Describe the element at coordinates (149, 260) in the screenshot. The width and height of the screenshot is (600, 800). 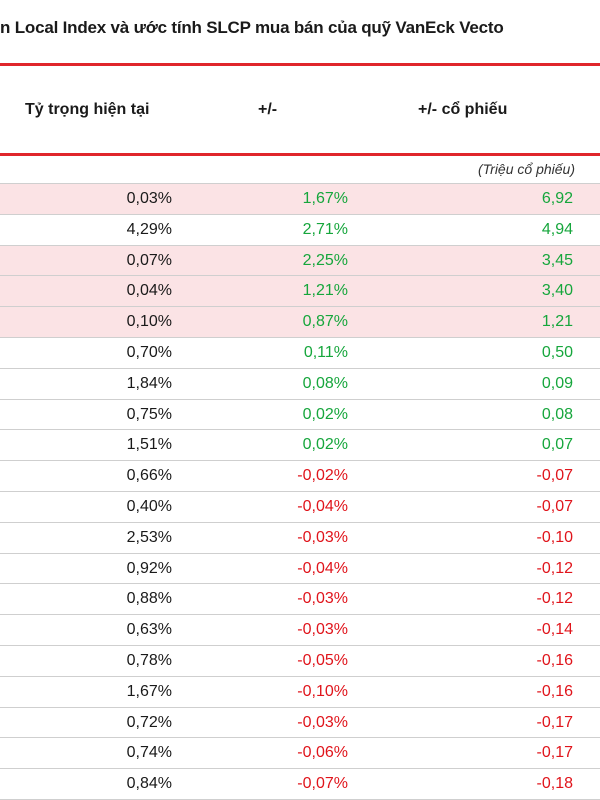
I see `cell-weight: 0,07%` at that location.